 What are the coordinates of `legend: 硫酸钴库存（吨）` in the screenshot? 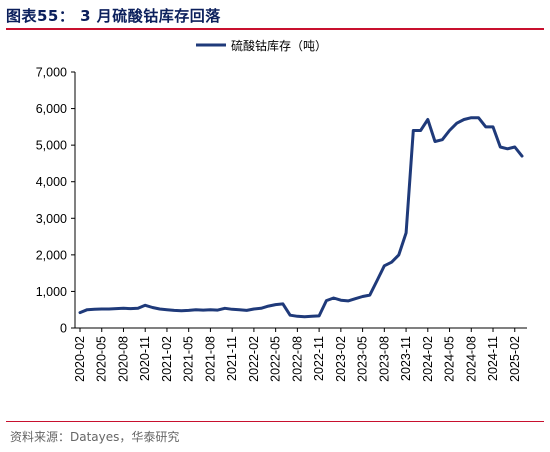 It's located at (261, 45).